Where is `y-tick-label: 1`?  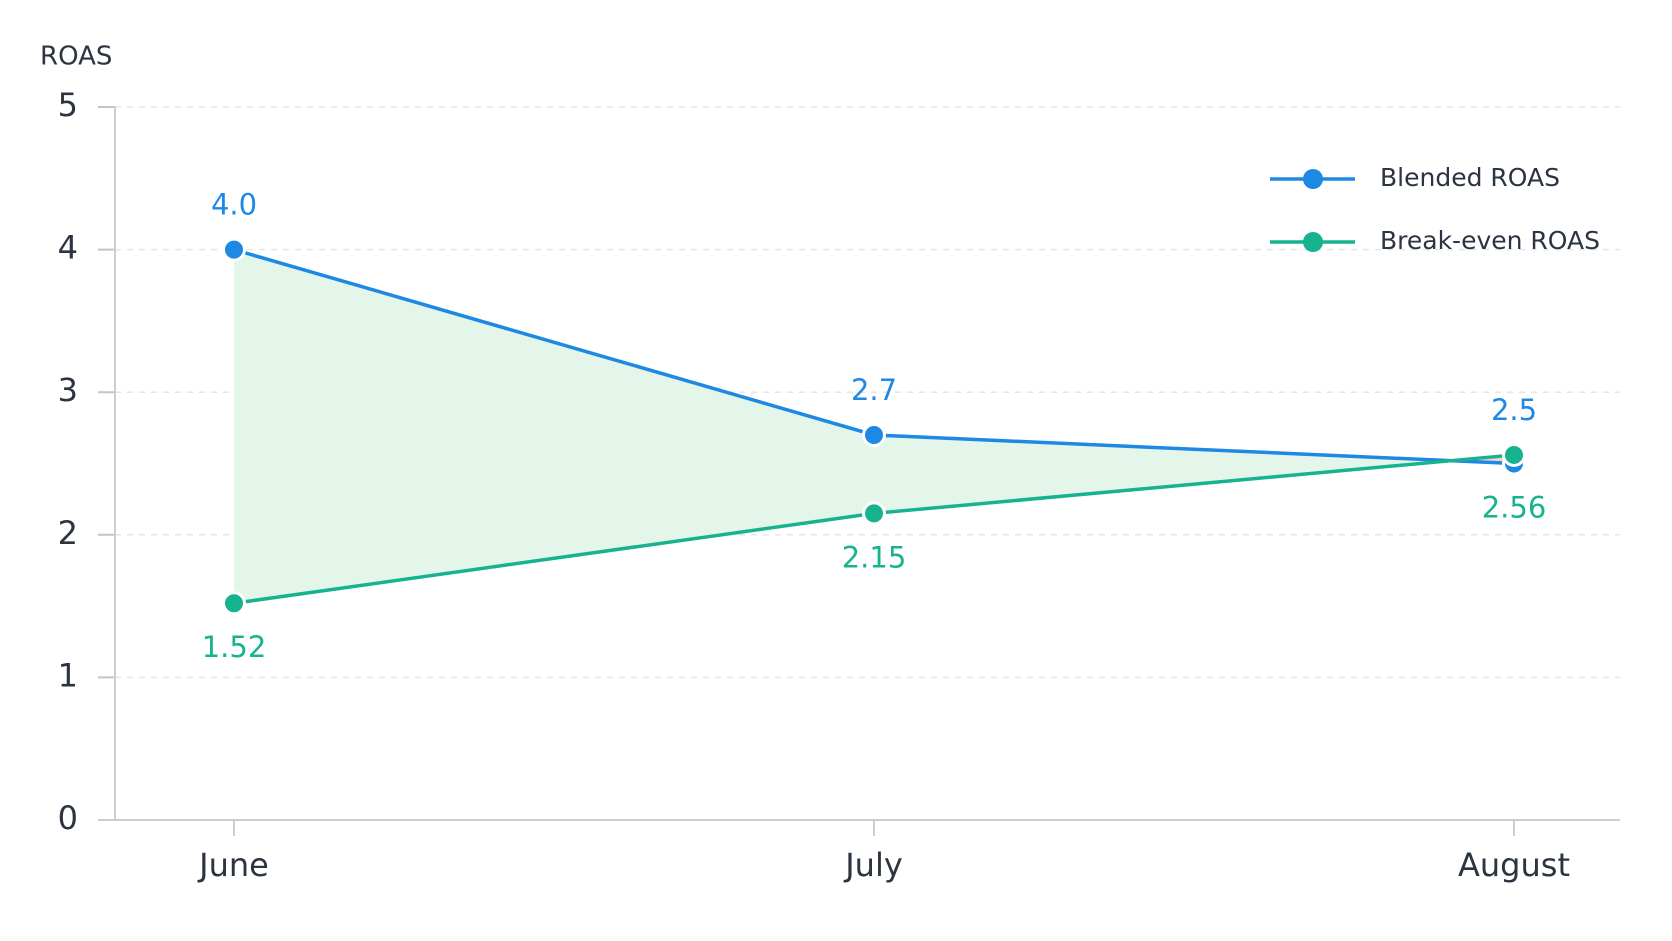 y-tick-label: 1 is located at coordinates (68, 675).